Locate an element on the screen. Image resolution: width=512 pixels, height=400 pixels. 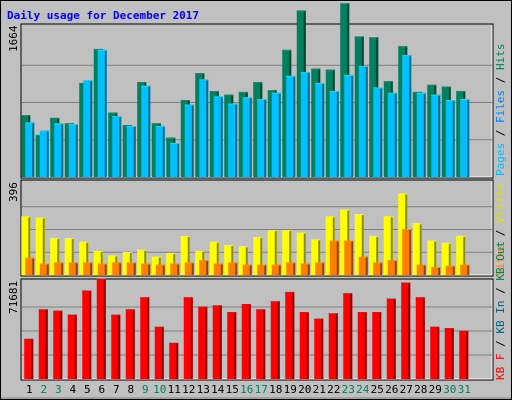
day-label: 7 is located at coordinates (116, 389).